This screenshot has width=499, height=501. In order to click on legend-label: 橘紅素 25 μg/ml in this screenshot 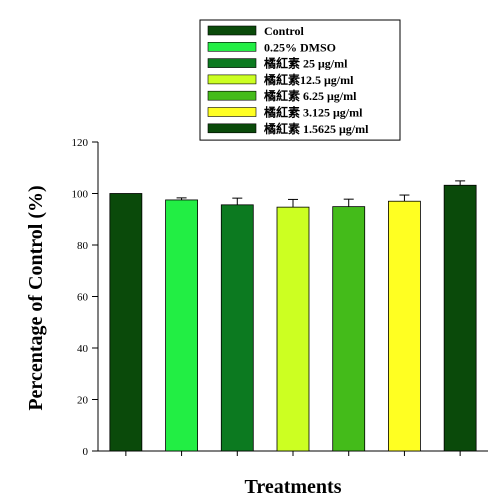, I will do `click(305, 63)`.